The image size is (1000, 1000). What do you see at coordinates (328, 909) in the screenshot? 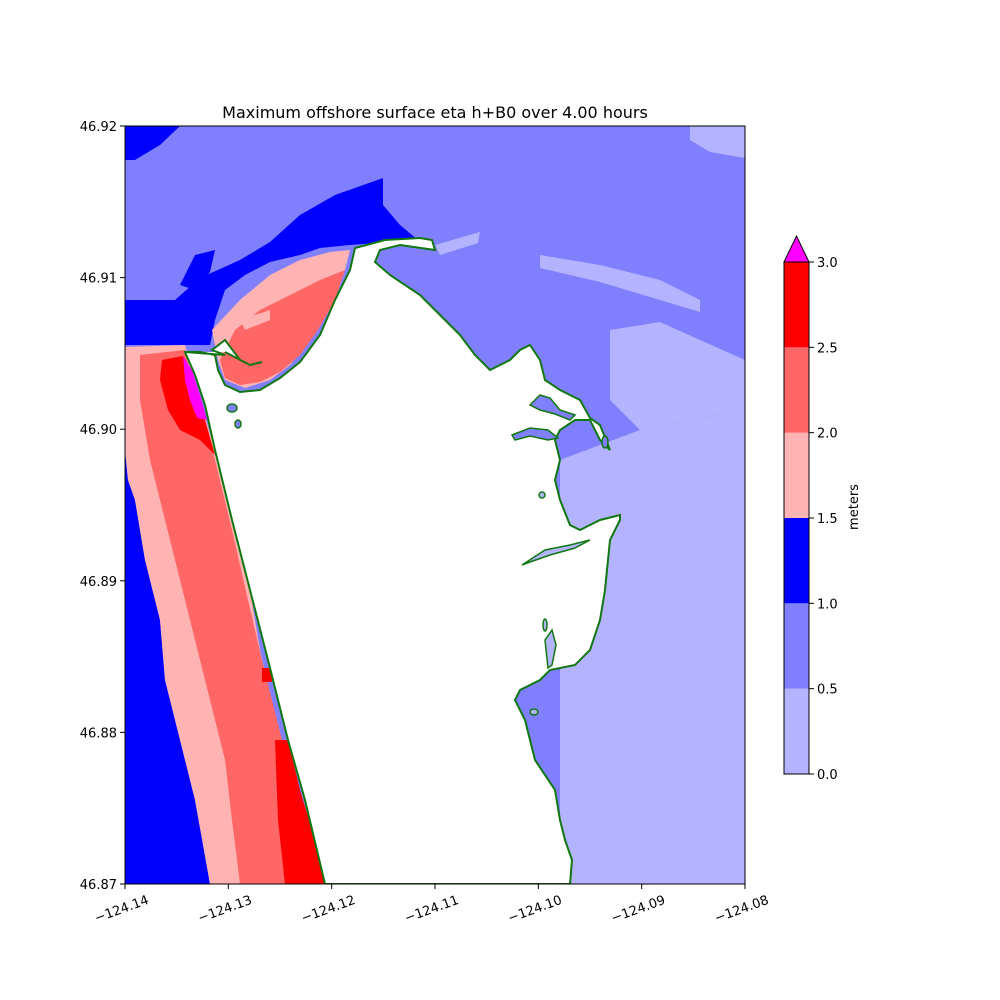
I see `x-tick-label: −124.12` at bounding box center [328, 909].